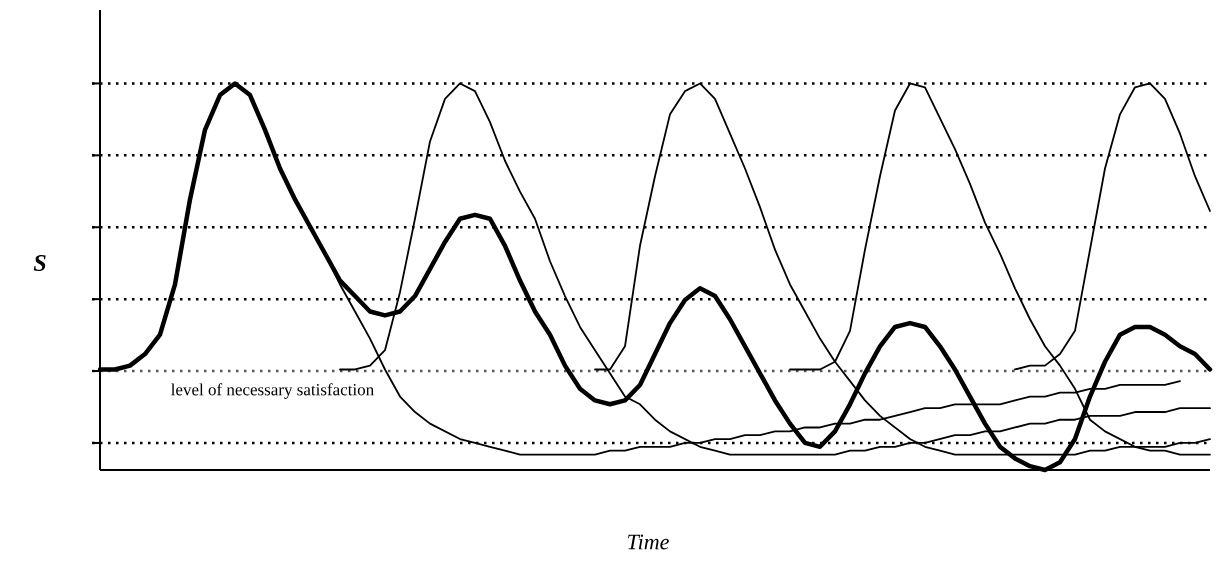 The height and width of the screenshot is (576, 1223). What do you see at coordinates (272, 391) in the screenshot?
I see `ref-line-label: level of necessary satisfaction` at bounding box center [272, 391].